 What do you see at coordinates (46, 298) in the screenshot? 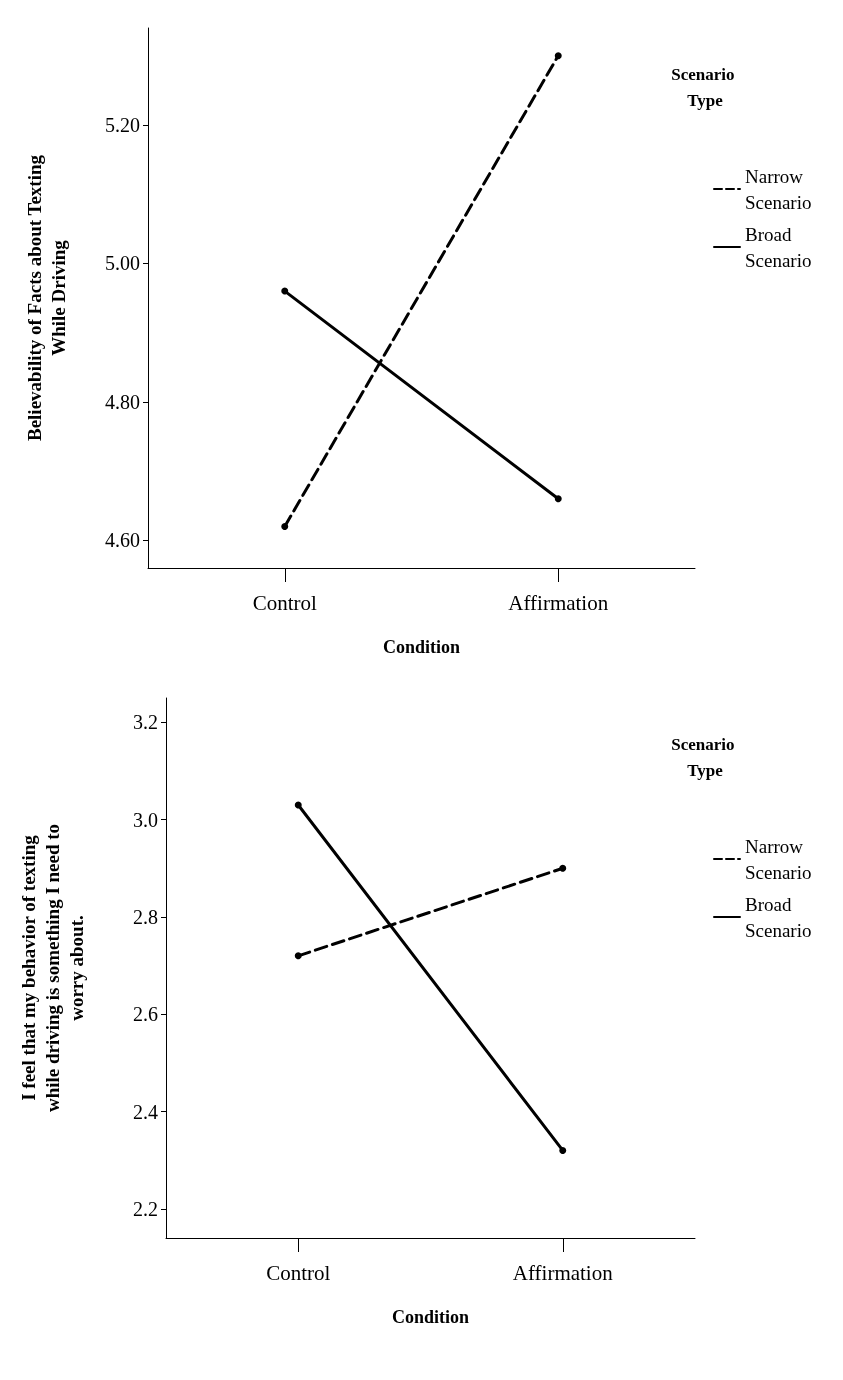
I see `y-axis-title: Believability of Facts about Texting While Driving` at bounding box center [46, 298].